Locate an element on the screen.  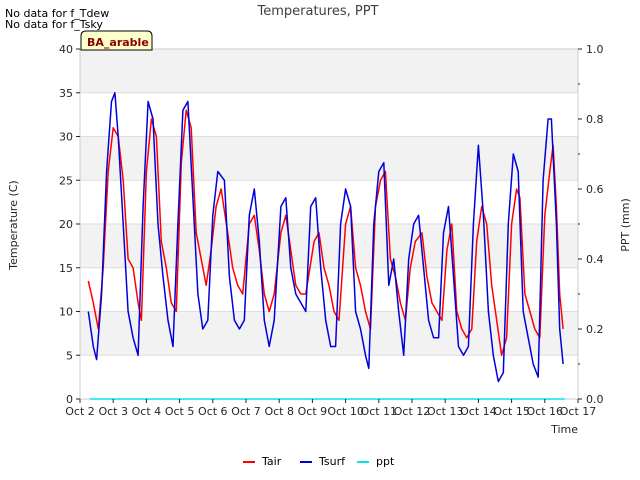
no-data-note-tsky: No data for f_Tsky is located at coordinates (54, 24).